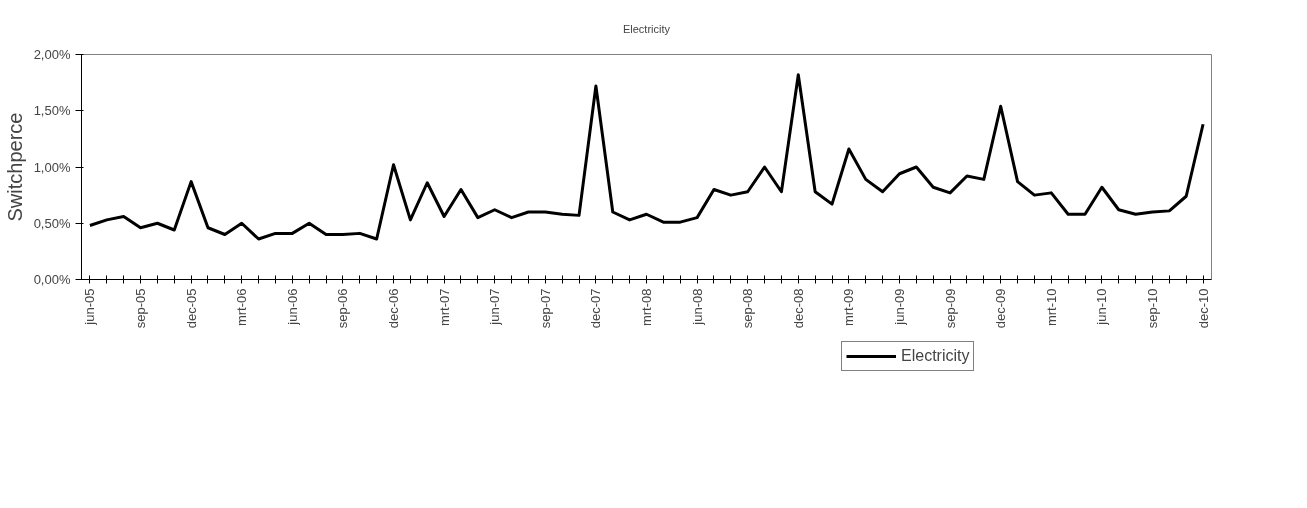  I want to click on chart-title: Electricity, so click(646, 28).